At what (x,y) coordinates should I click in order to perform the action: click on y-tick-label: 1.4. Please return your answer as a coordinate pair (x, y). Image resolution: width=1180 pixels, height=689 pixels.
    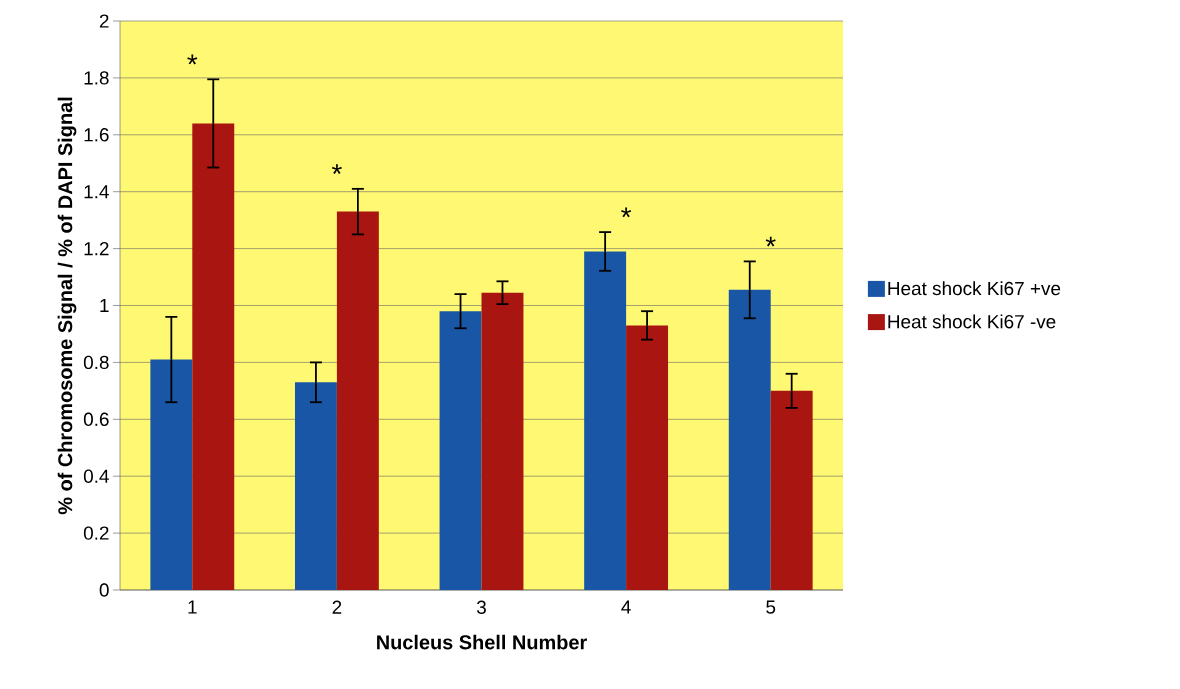
    Looking at the image, I should click on (96, 192).